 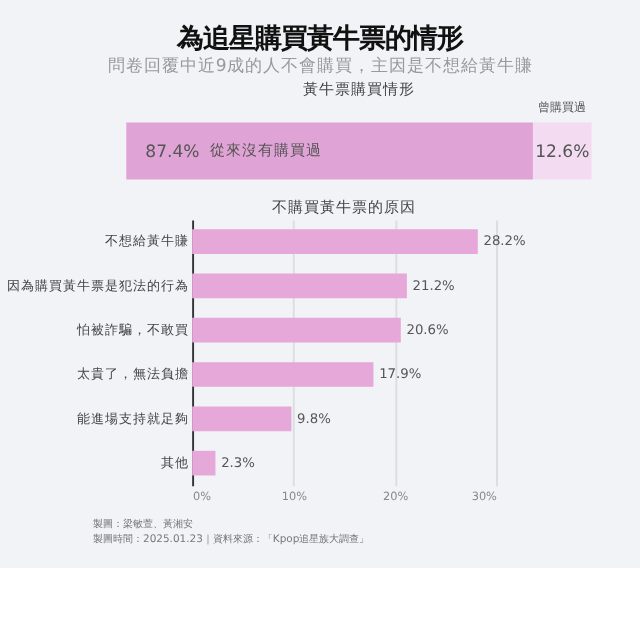 What do you see at coordinates (265, 149) in the screenshot?
I see `series-label: 從來沒有購買過` at bounding box center [265, 149].